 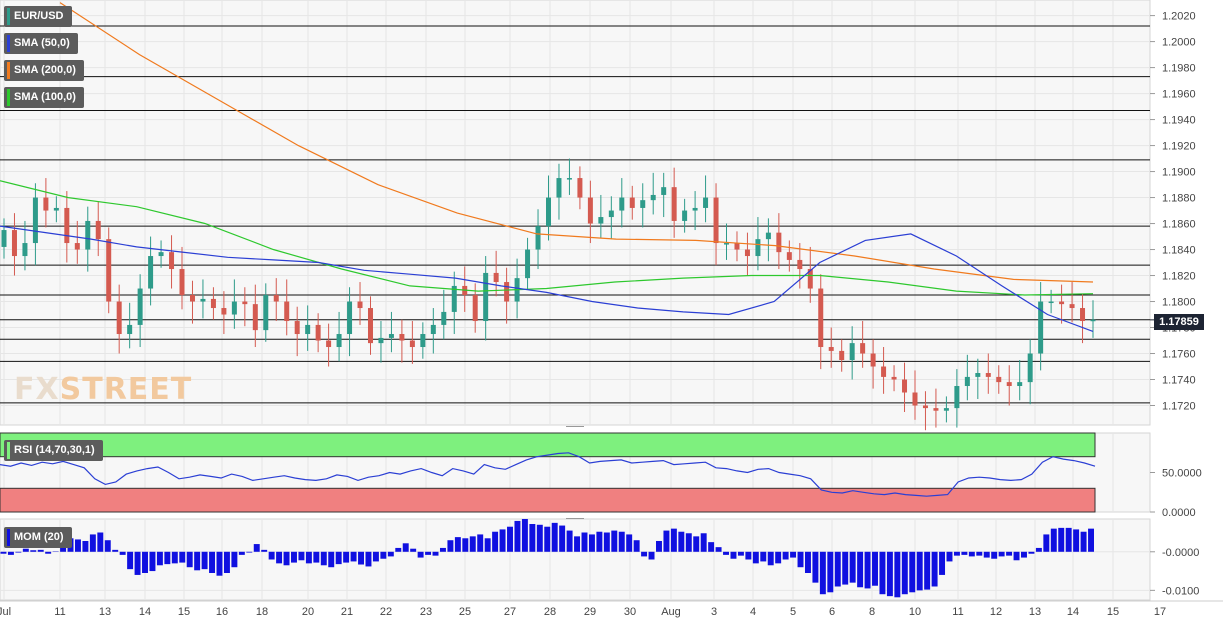 I want to click on mom-label: MOM (20), so click(x=38, y=537).